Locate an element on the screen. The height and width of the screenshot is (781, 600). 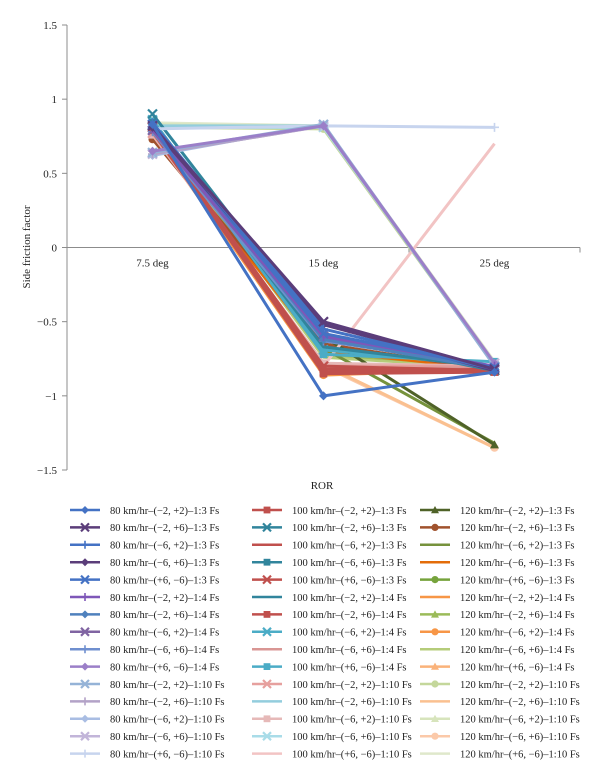
legend-label: 80 km/hr–(−6, +6)–1:4 Fs is located at coordinates (164, 650).